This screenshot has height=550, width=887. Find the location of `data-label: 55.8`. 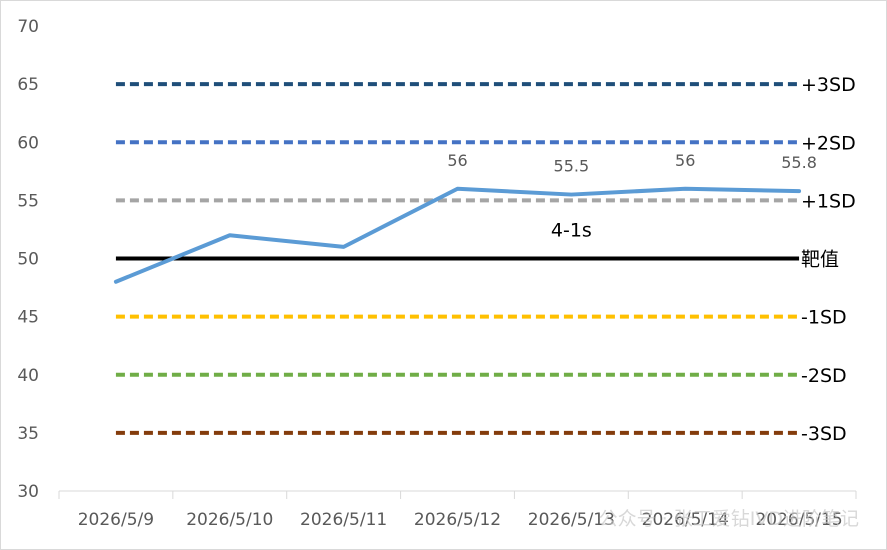

data-label: 55.8 is located at coordinates (799, 162).